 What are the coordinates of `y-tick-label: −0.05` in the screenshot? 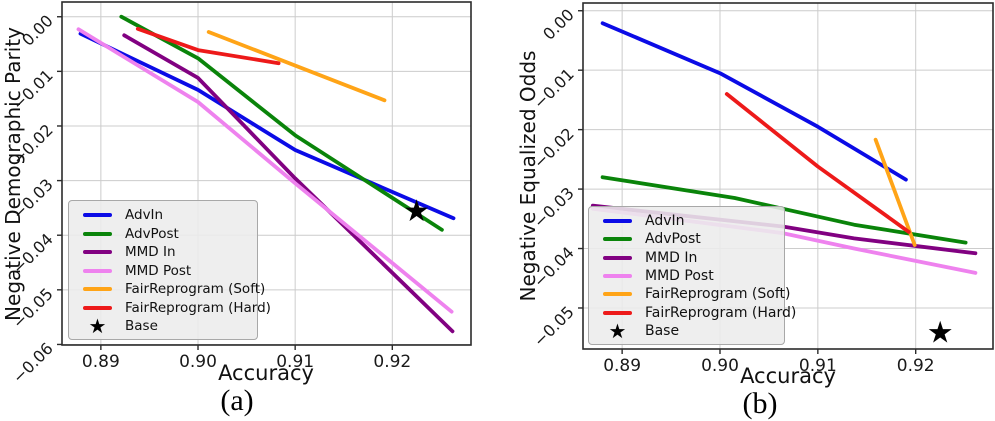 It's located at (554, 326).